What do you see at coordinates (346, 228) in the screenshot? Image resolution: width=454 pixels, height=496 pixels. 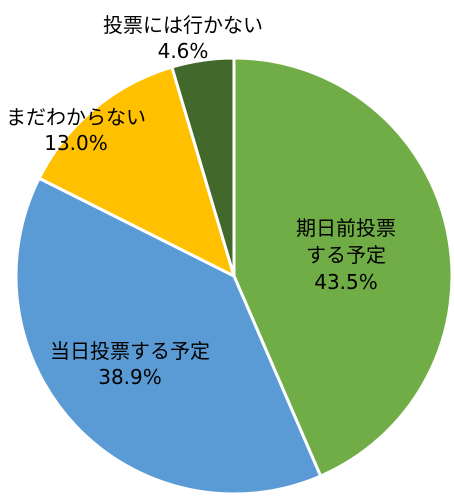 I see `slice-name-1-line-1: 期日前投票` at bounding box center [346, 228].